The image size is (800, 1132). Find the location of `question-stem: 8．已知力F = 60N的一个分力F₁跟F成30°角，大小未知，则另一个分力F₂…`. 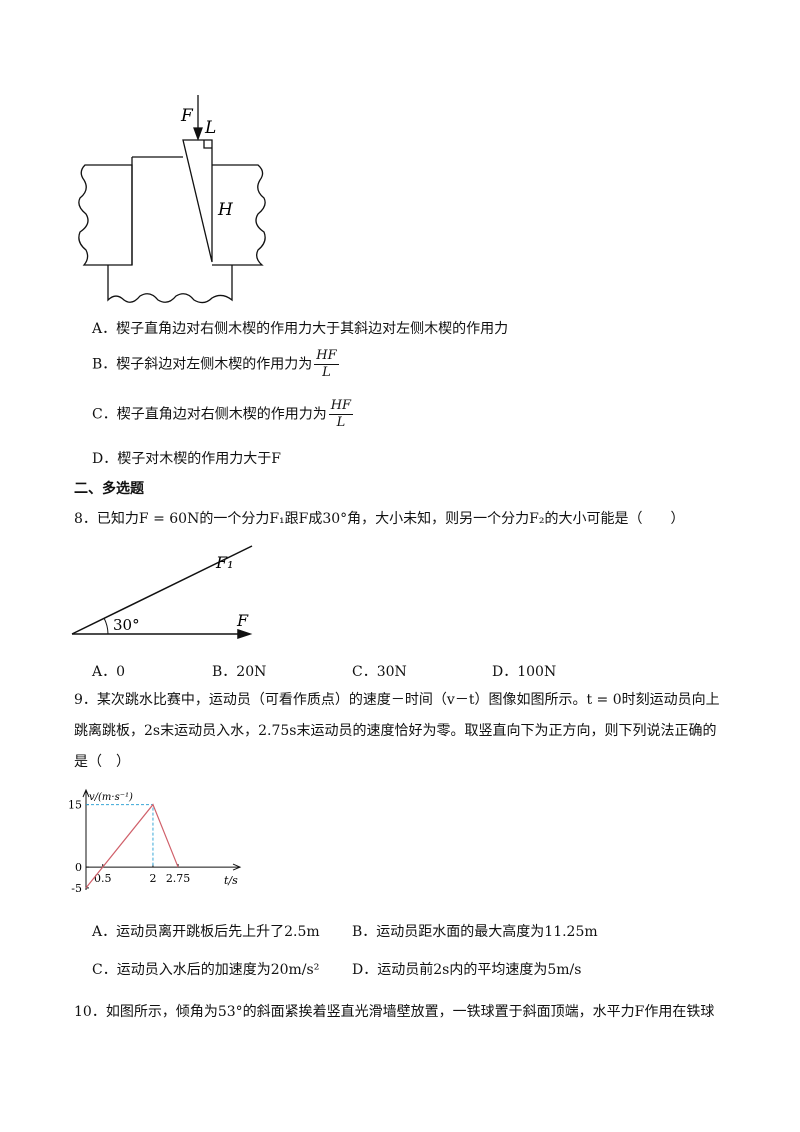

question-stem: 8．已知力F = 60N的一个分力F₁跟F成30°角，大小未知，则另一个分力F₂… is located at coordinates (379, 519).